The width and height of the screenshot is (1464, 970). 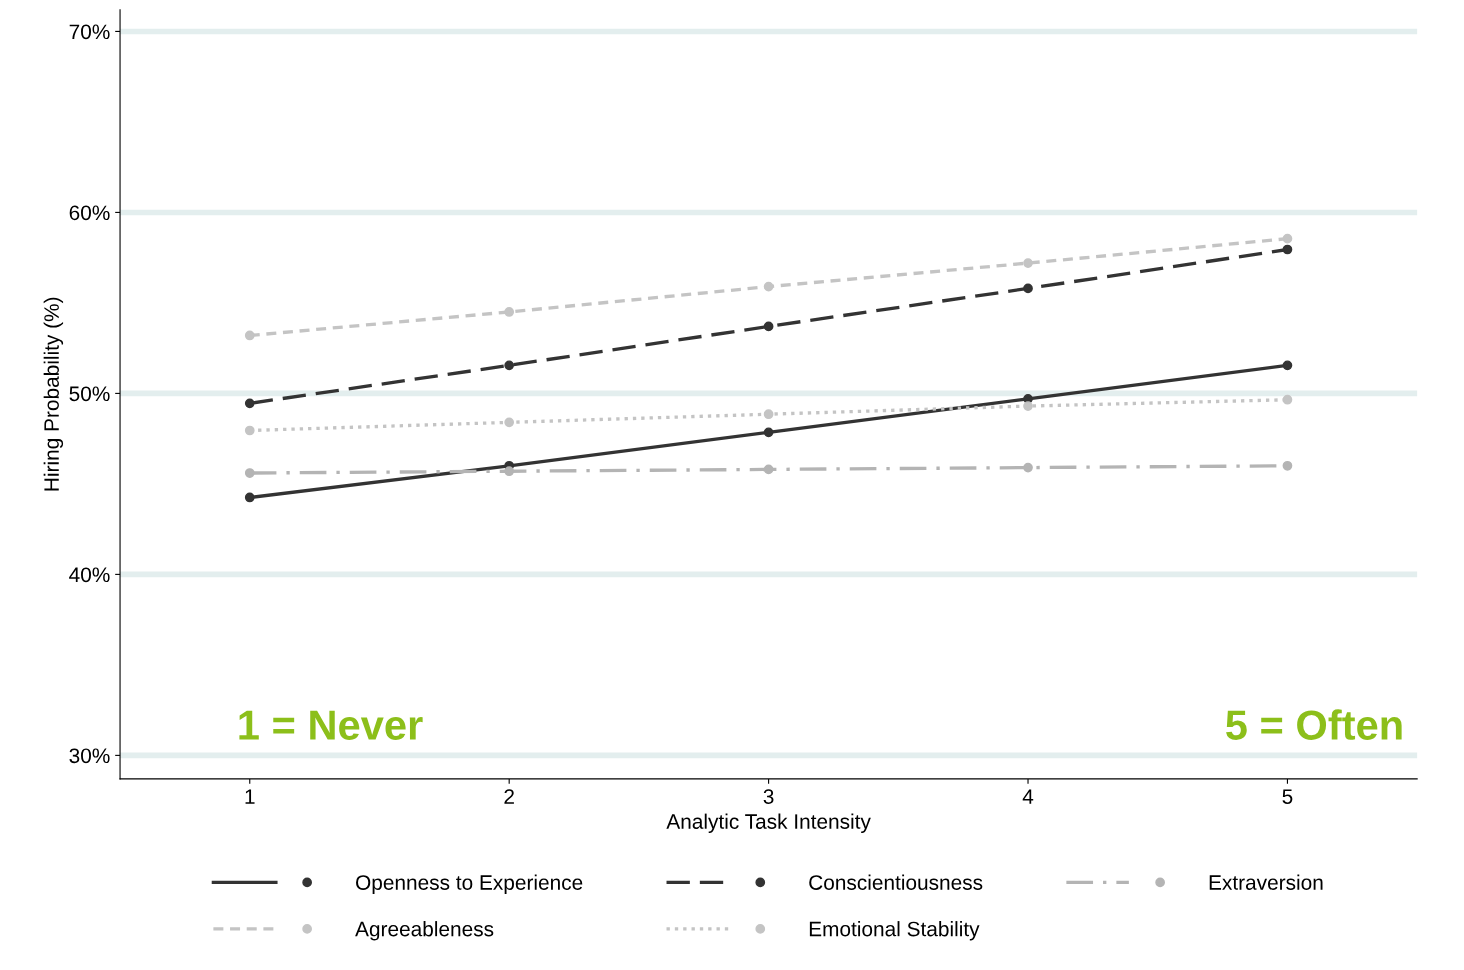 What do you see at coordinates (331, 725) in the screenshot?
I see `annotation: 1 = Never` at bounding box center [331, 725].